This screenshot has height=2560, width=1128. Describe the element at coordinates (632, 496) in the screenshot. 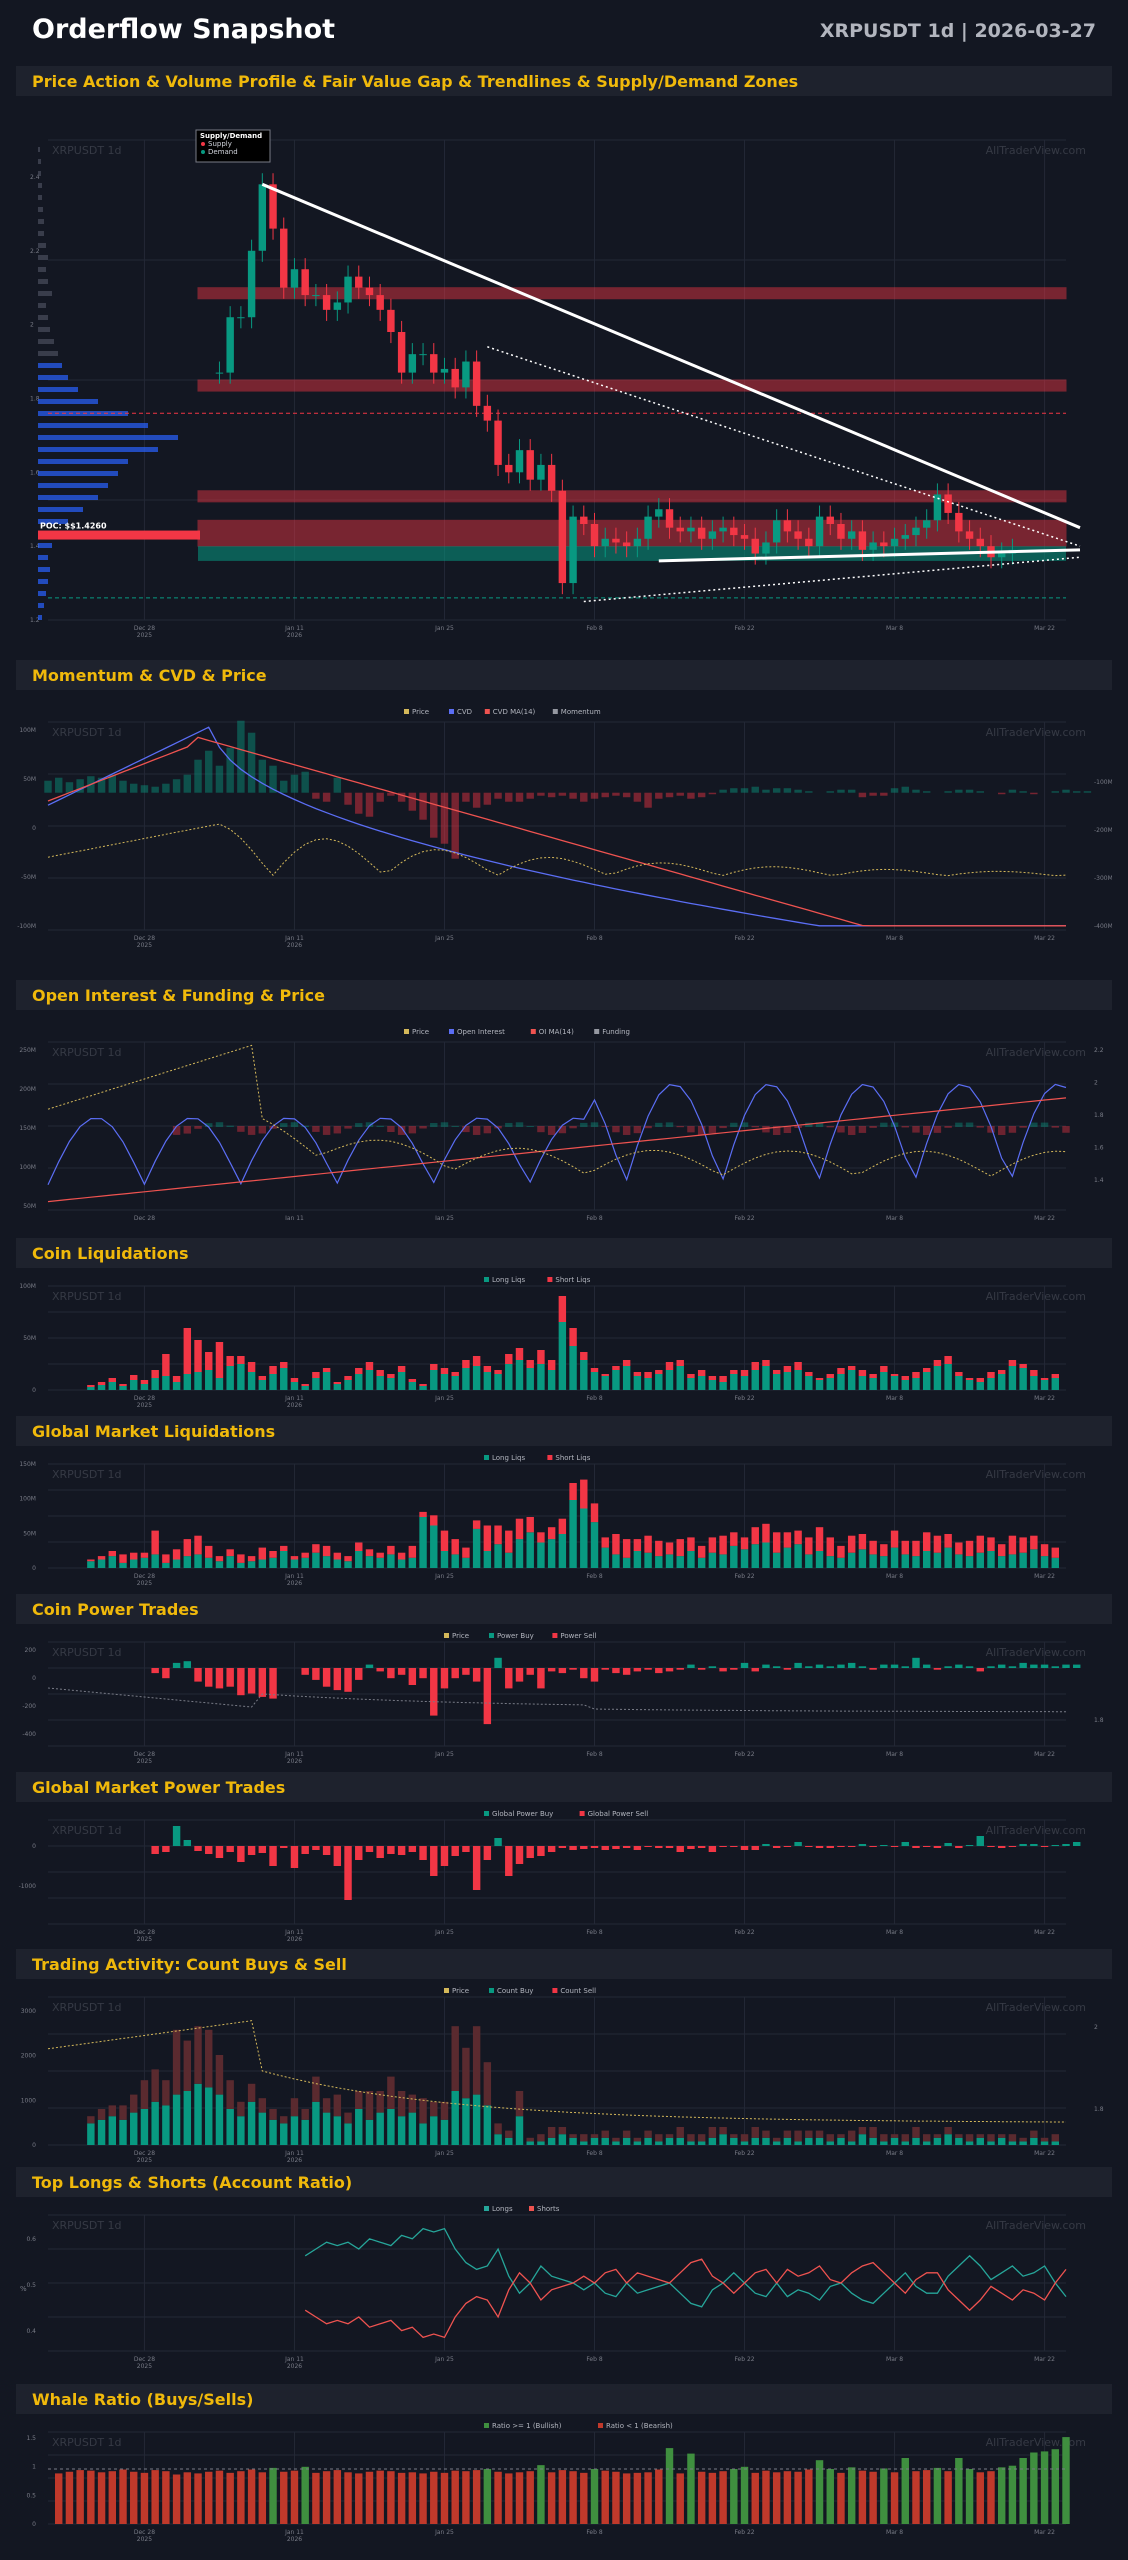

I see `supply-zone` at that location.